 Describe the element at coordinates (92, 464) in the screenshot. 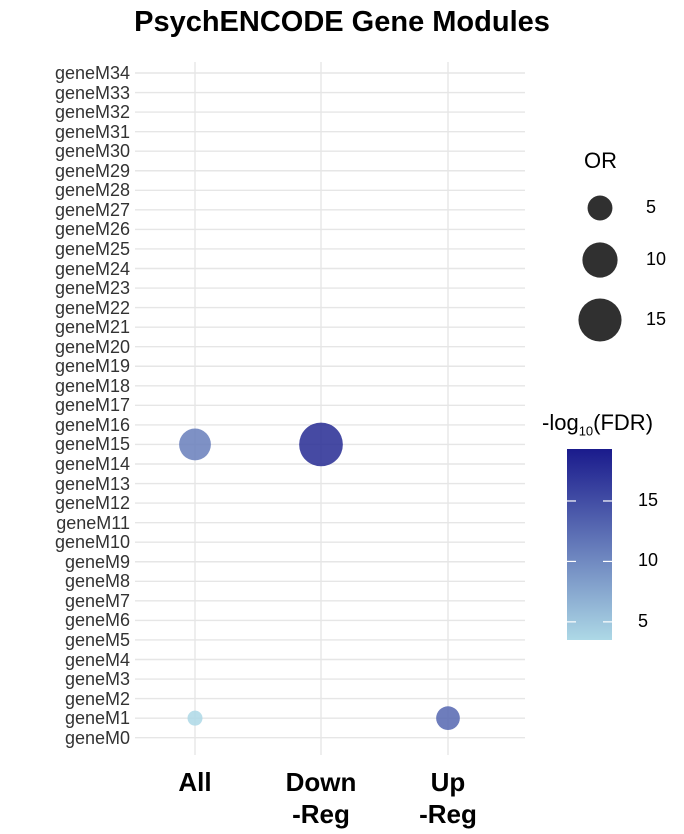

I see `y-tick-label: geneM14` at that location.